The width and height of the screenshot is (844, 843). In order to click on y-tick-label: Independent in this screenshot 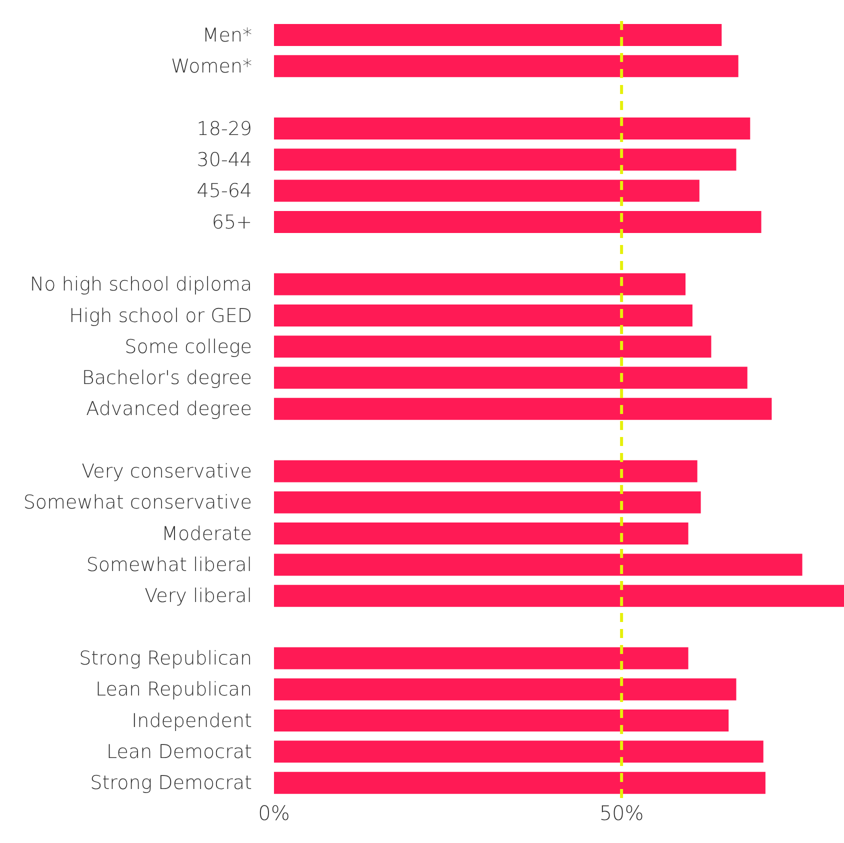, I will do `click(192, 721)`.